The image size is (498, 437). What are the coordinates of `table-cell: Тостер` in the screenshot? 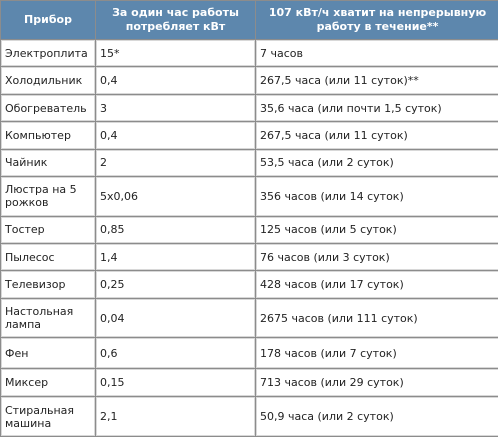 It's located at (48, 230).